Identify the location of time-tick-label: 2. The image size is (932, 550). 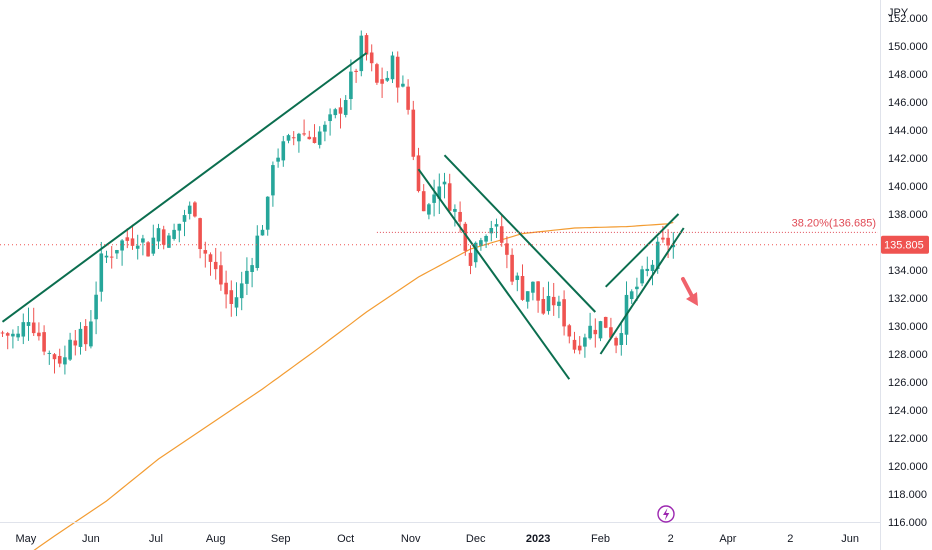
(671, 539).